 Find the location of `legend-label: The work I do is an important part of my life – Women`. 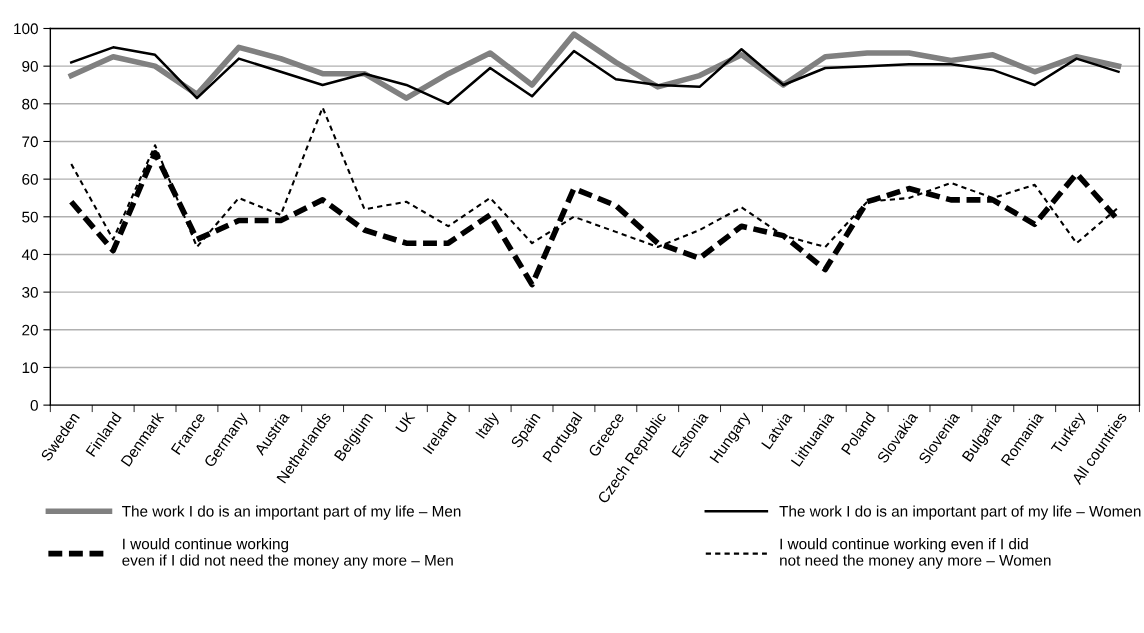

legend-label: The work I do is an important part of my life – Women is located at coordinates (960, 512).